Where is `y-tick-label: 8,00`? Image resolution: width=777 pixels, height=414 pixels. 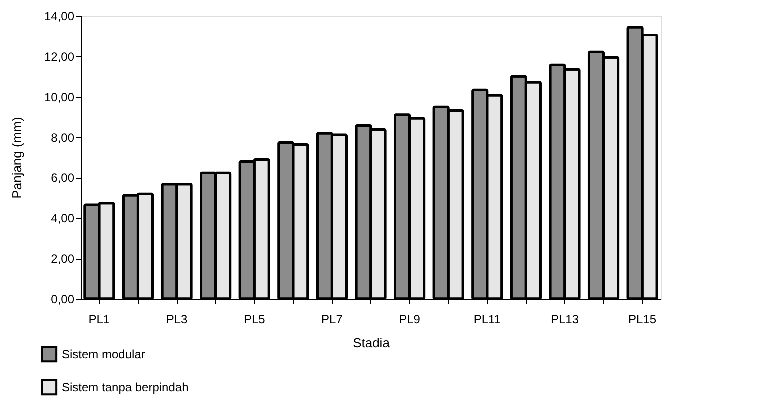
y-tick-label: 8,00 is located at coordinates (63, 137).